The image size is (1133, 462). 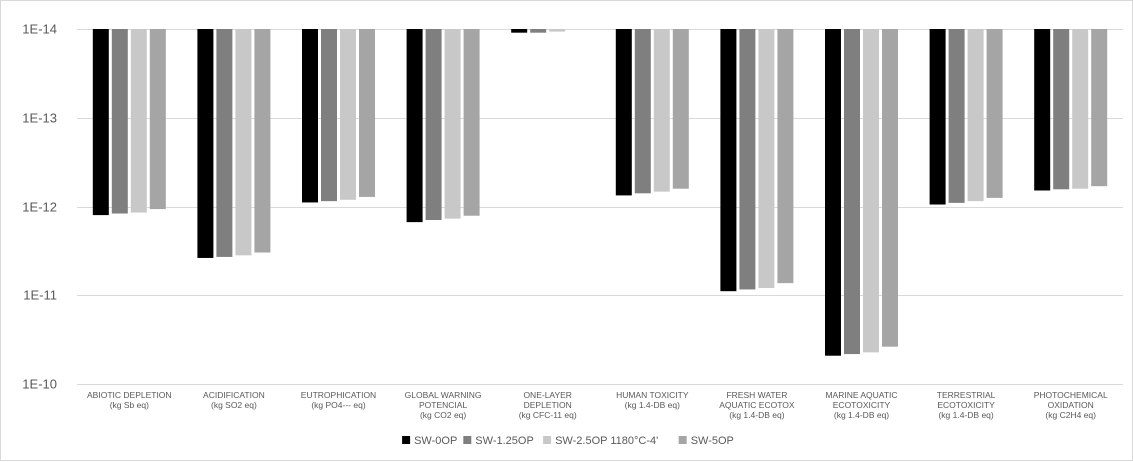 I want to click on legend-label: SW-5OP, so click(x=712, y=441).